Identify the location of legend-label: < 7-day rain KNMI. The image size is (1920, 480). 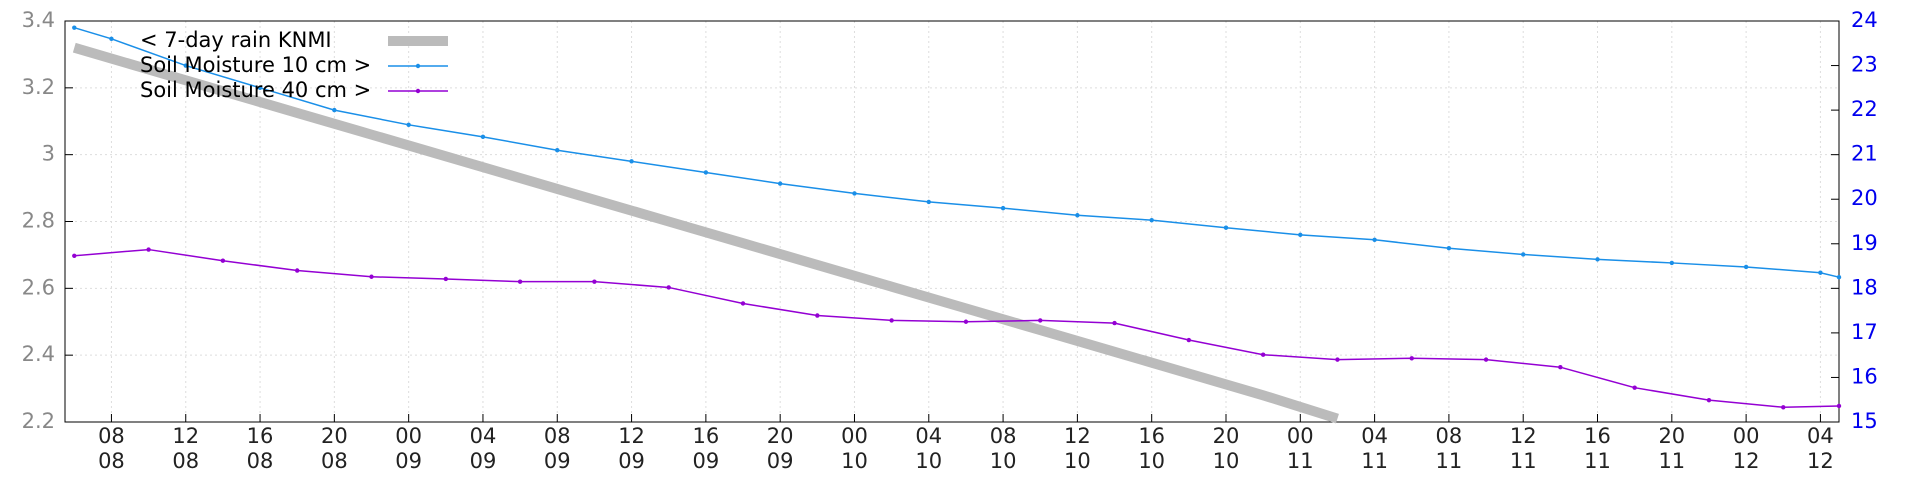
(236, 40).